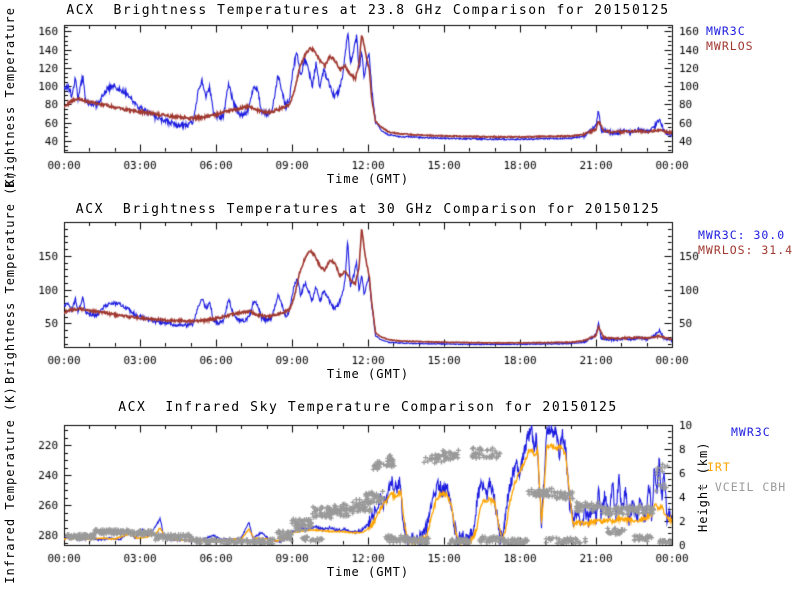  What do you see at coordinates (742, 235) in the screenshot?
I see `panel2-legend-mwr3c: MWR3C: 30.0` at bounding box center [742, 235].